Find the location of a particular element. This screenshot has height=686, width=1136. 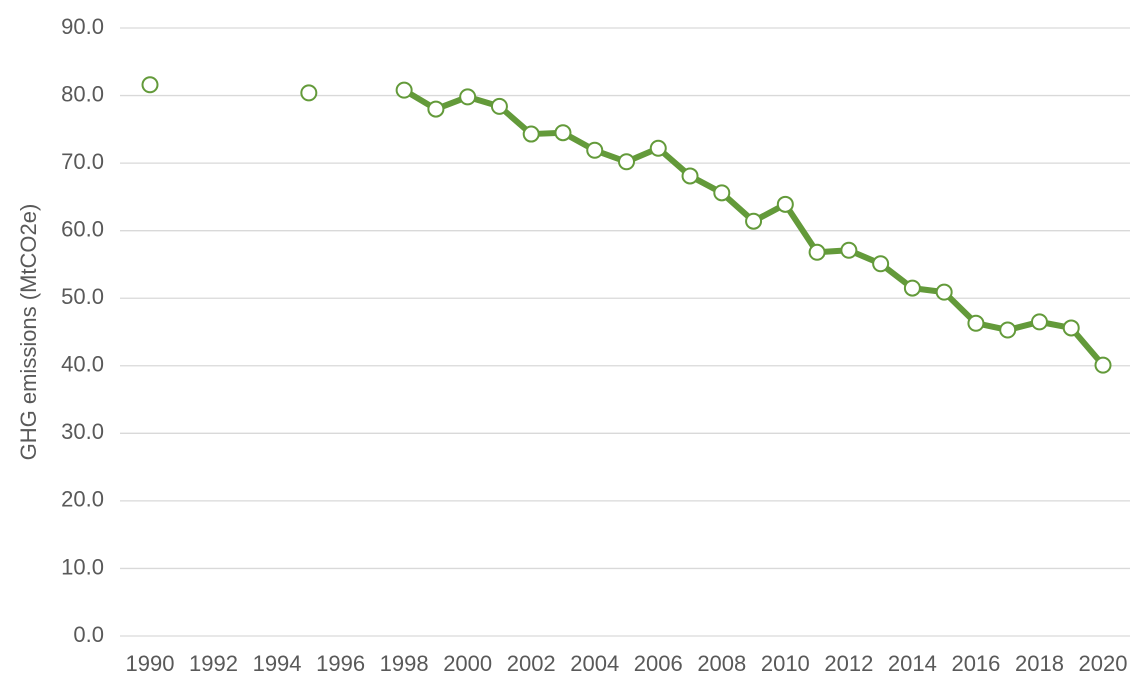

y-tick-label: 30.0 is located at coordinates (82, 431).